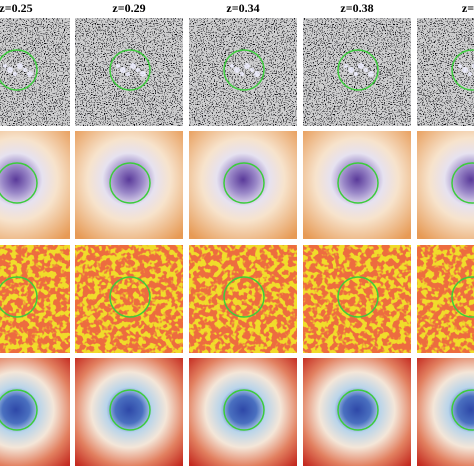 Image resolution: width=474 pixels, height=474 pixels. I want to click on column-header: z=0.29, so click(128, 8).